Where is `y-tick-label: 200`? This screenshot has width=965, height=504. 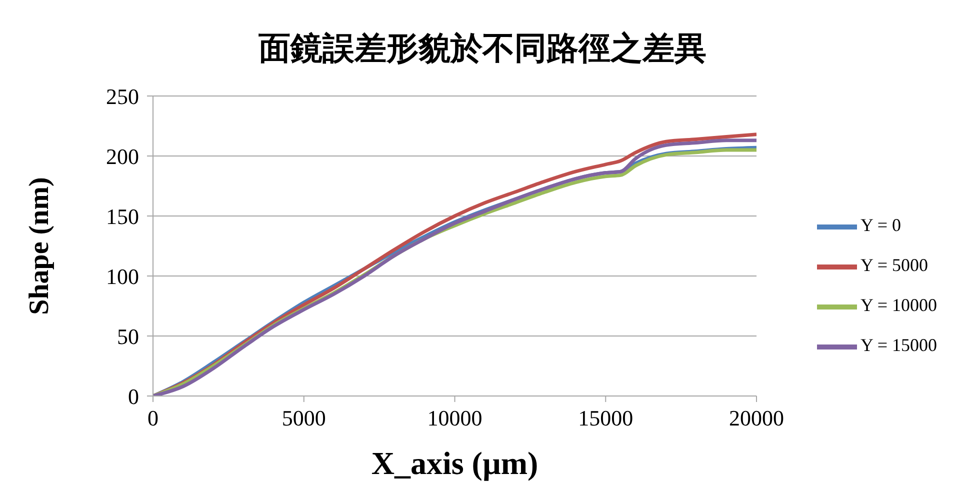 y-tick-label: 200 is located at coordinates (122, 156).